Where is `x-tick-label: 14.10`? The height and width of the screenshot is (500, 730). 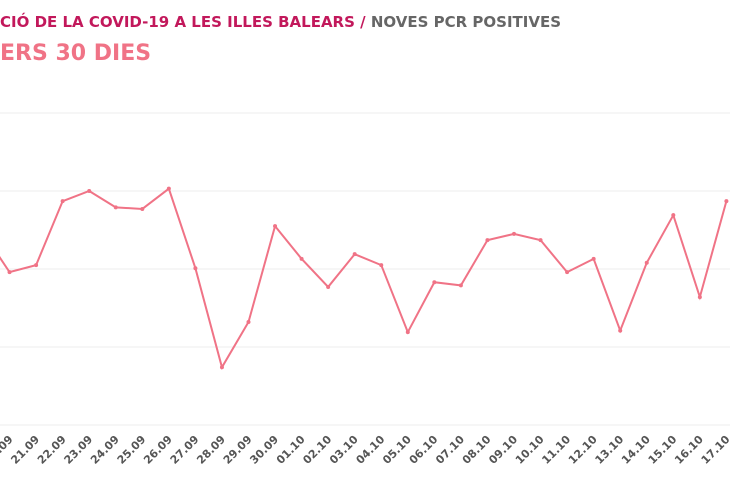 x-tick-label: 14.10 is located at coordinates (636, 450).